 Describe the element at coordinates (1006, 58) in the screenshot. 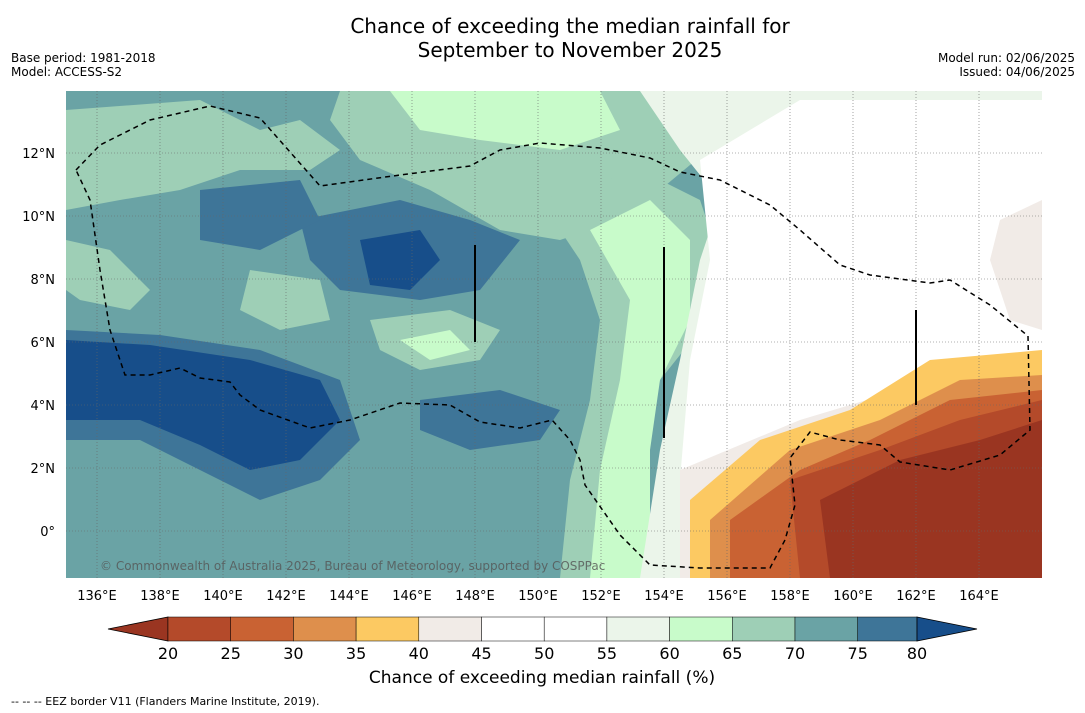

I see `model-run: Model run: 02/06/2025` at that location.